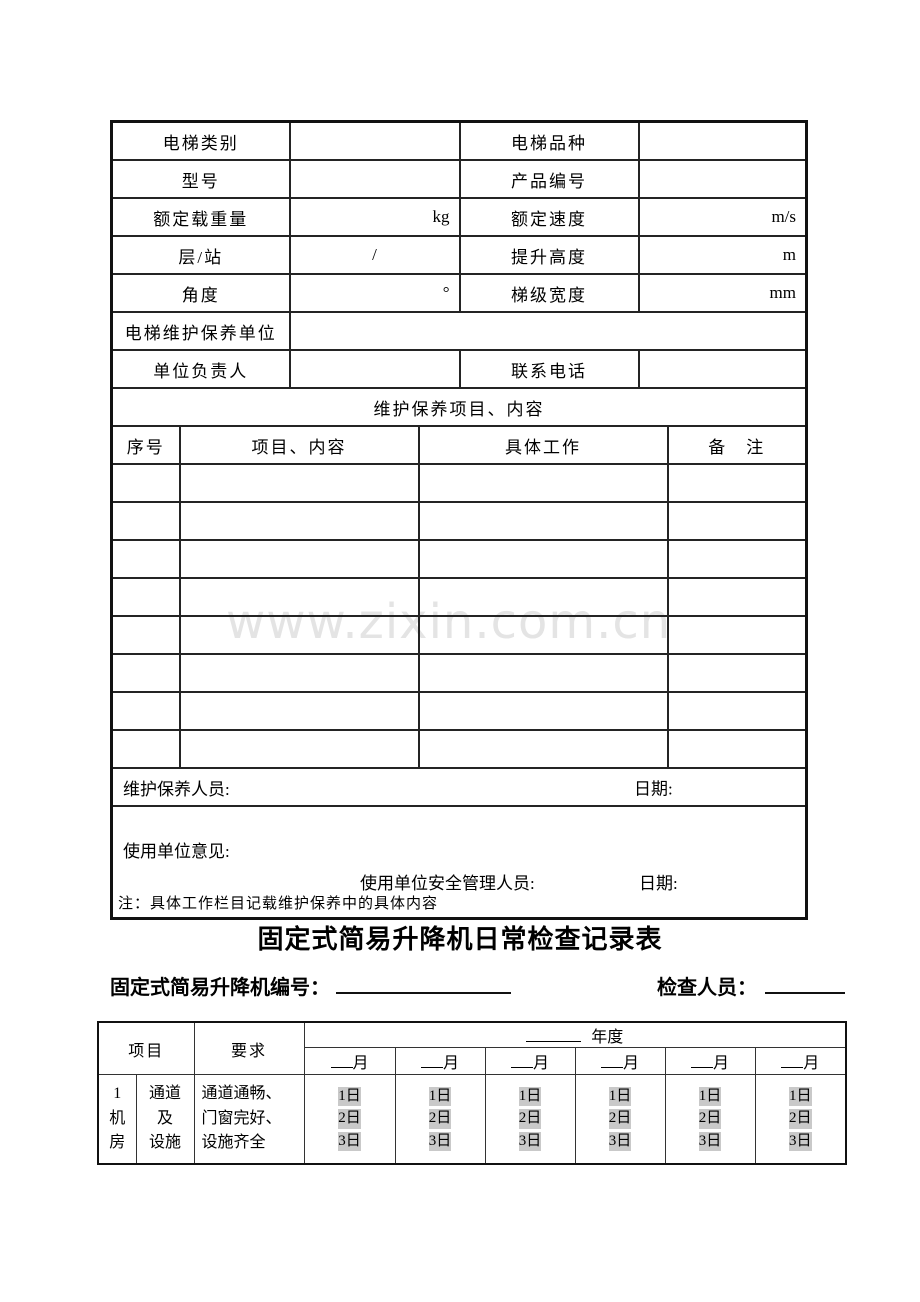 This screenshot has height=1302, width=920. What do you see at coordinates (374, 369) in the screenshot?
I see `unit-head-value` at bounding box center [374, 369].